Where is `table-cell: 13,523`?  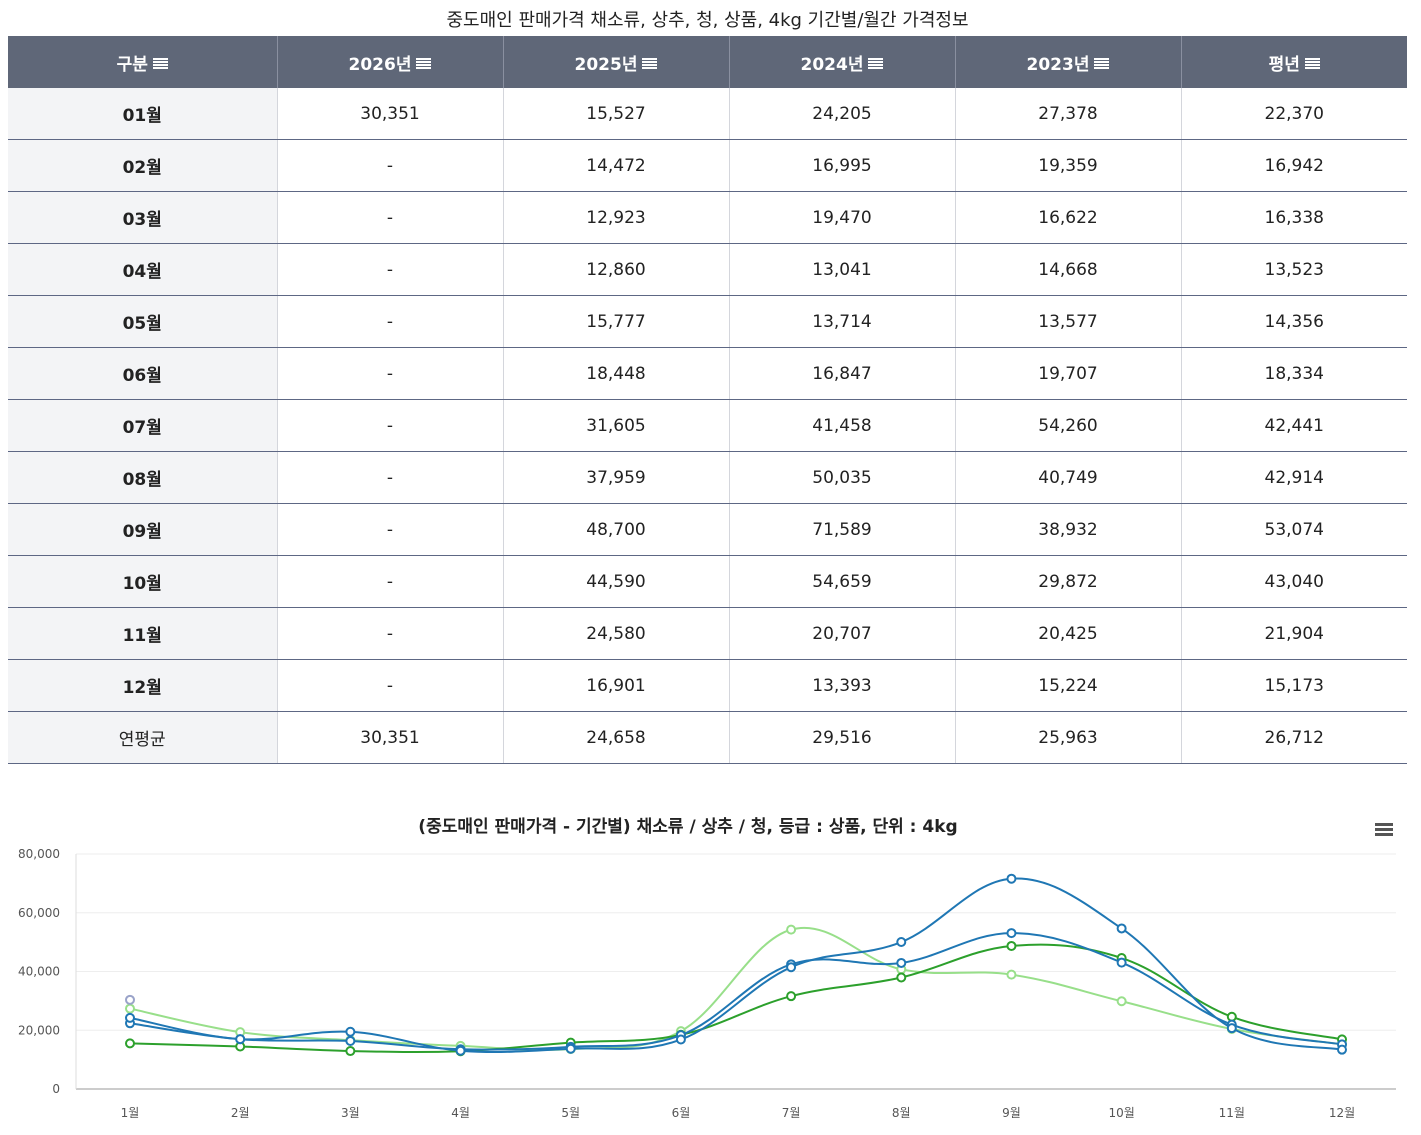
table-cell: 13,523 is located at coordinates (1294, 269).